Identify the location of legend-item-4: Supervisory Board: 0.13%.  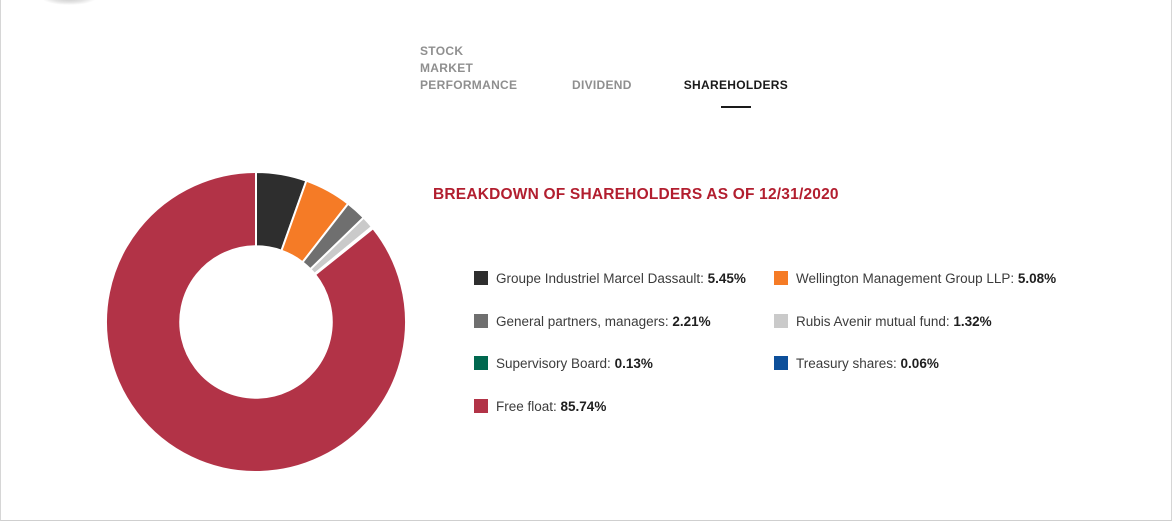
(624, 377).